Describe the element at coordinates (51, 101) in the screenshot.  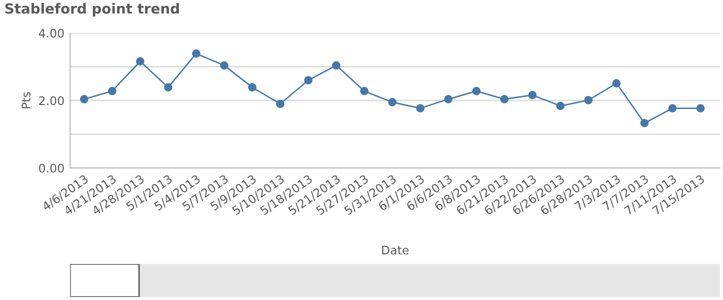
I see `y-tick-label: 2.00` at that location.